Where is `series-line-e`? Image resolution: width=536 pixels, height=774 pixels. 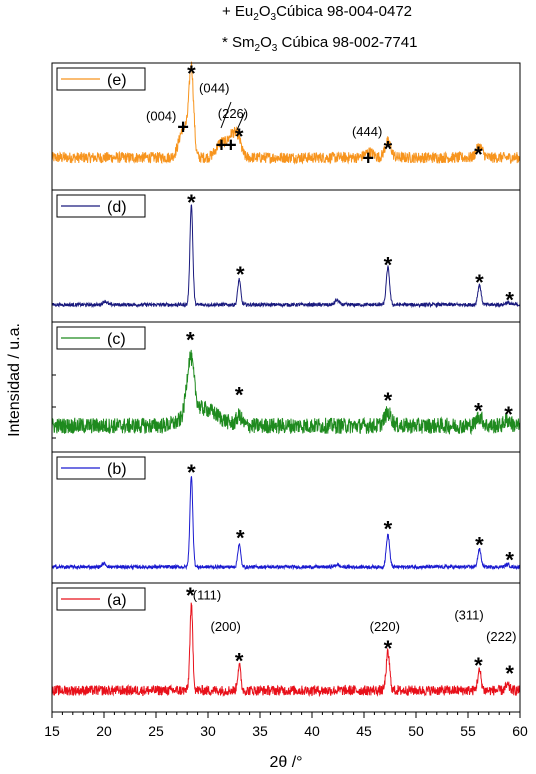
series-line-e is located at coordinates (286, 113).